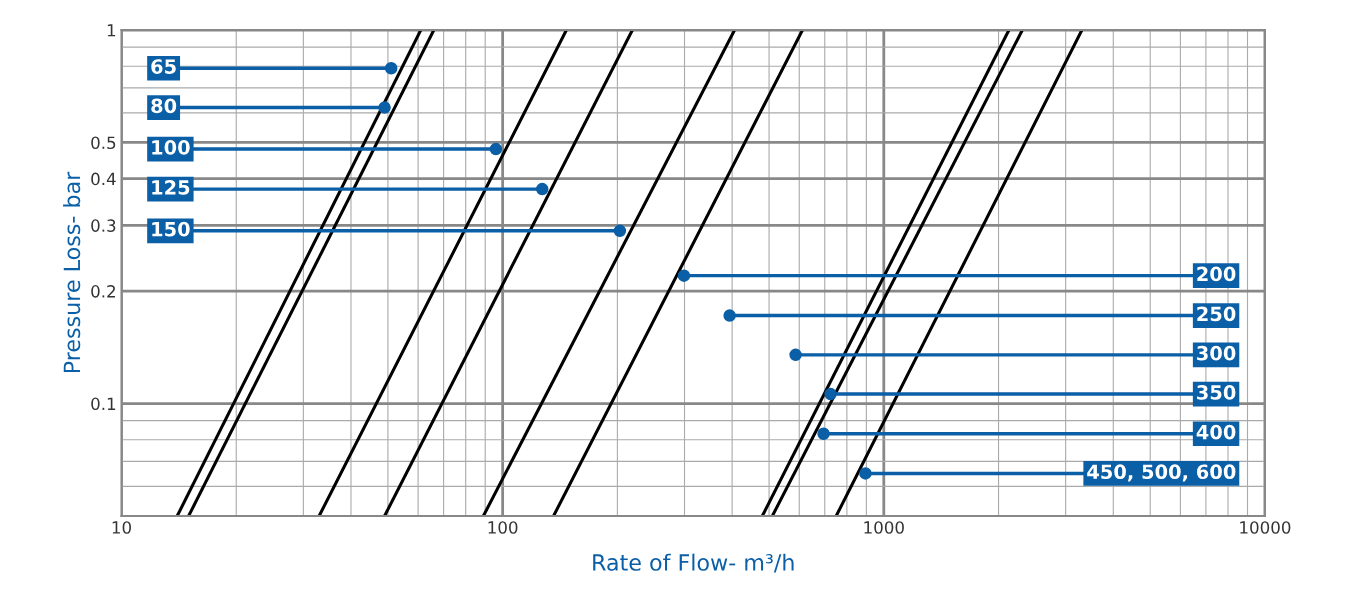 Image resolution: width=1350 pixels, height=600 pixels. I want to click on y-tick-label: 0.3, so click(103, 225).